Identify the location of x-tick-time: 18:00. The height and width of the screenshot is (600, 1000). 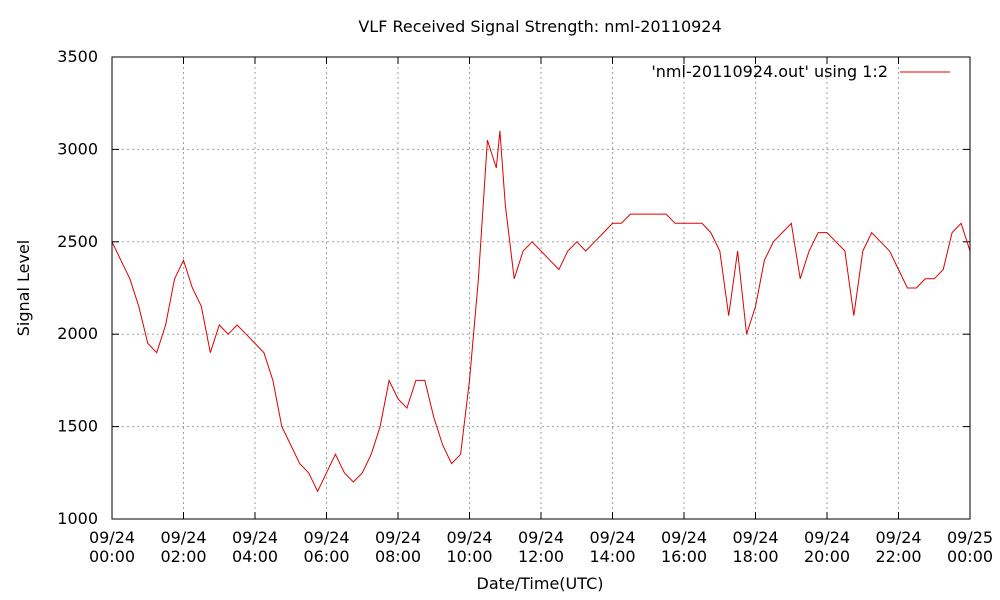
(755, 556).